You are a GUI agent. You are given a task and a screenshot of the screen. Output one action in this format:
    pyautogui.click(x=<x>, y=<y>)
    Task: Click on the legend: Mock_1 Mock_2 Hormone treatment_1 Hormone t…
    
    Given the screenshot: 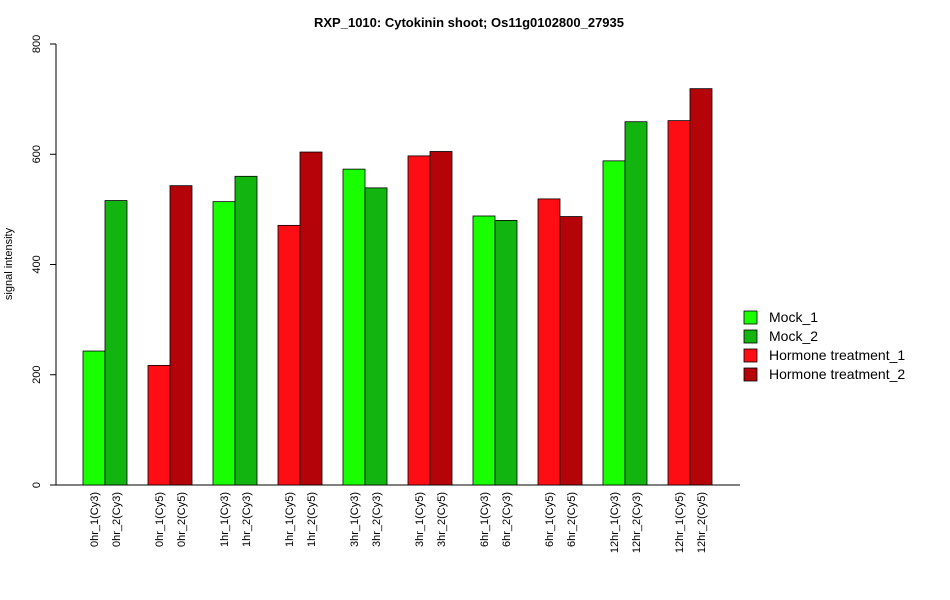 What is the action you would take?
    pyautogui.click(x=824, y=345)
    